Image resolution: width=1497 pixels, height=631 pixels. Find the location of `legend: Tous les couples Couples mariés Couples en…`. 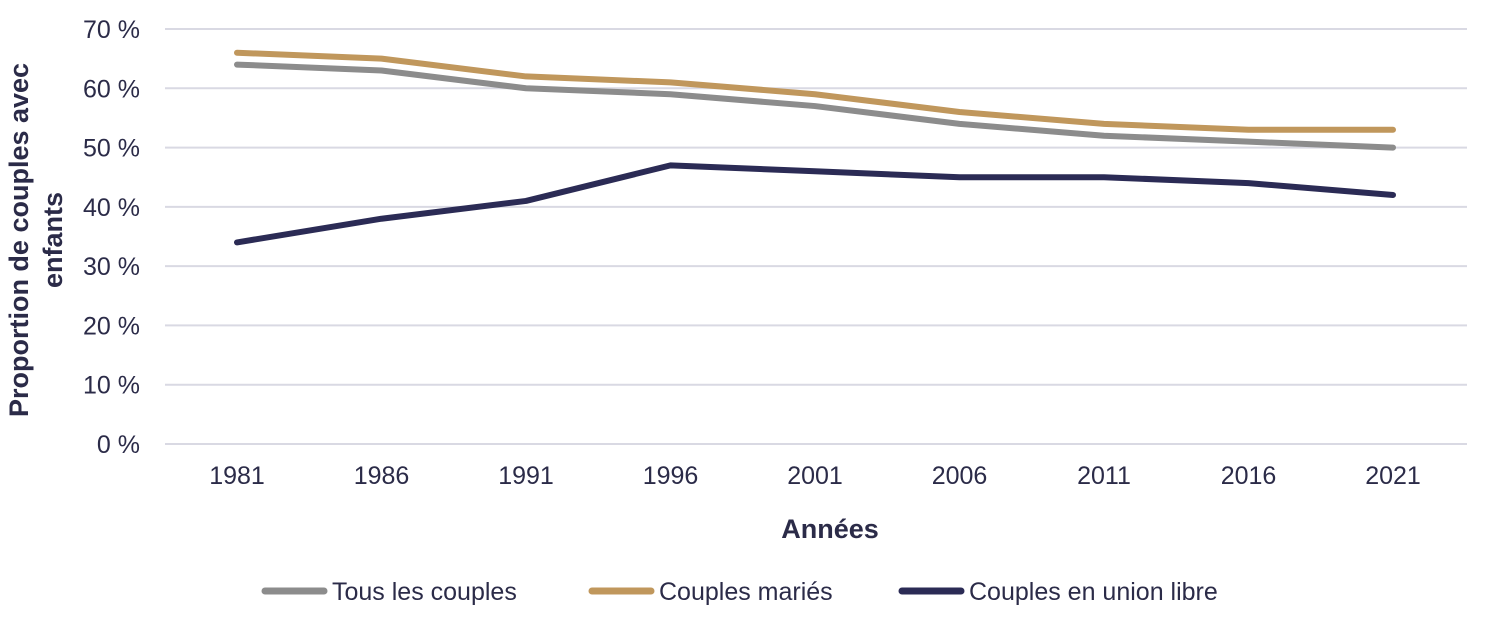

legend: Tous les couples Couples mariés Couples en… is located at coordinates (739, 592).